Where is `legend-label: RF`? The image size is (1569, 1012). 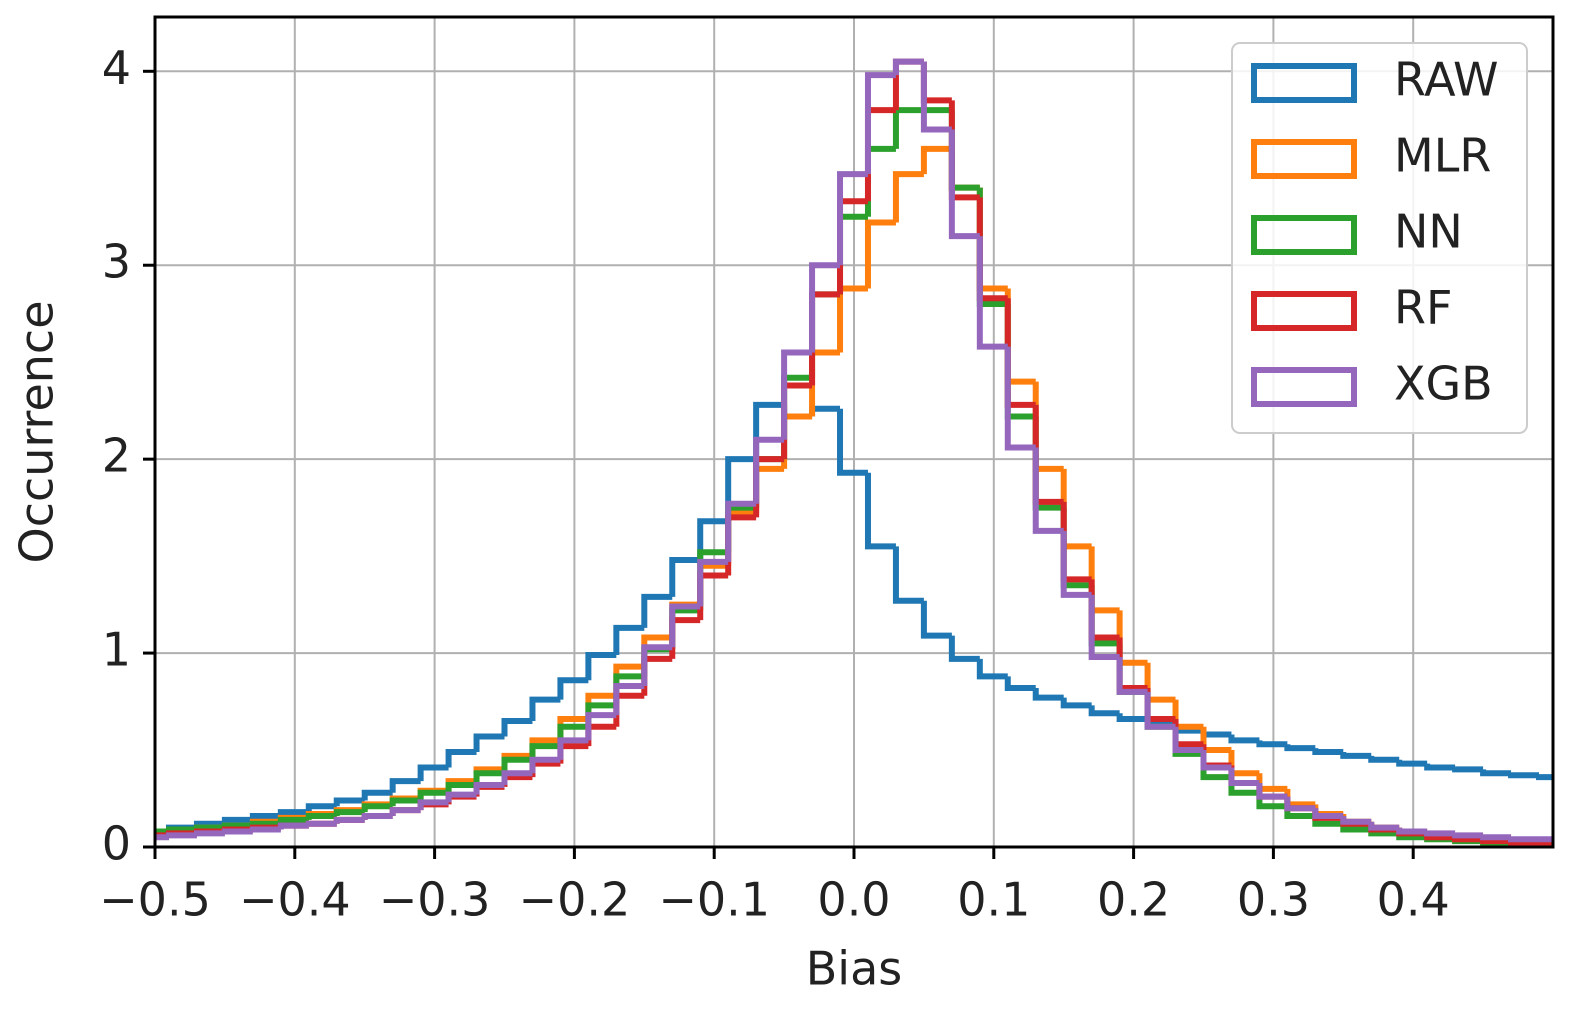 legend-label: RF is located at coordinates (1423, 308).